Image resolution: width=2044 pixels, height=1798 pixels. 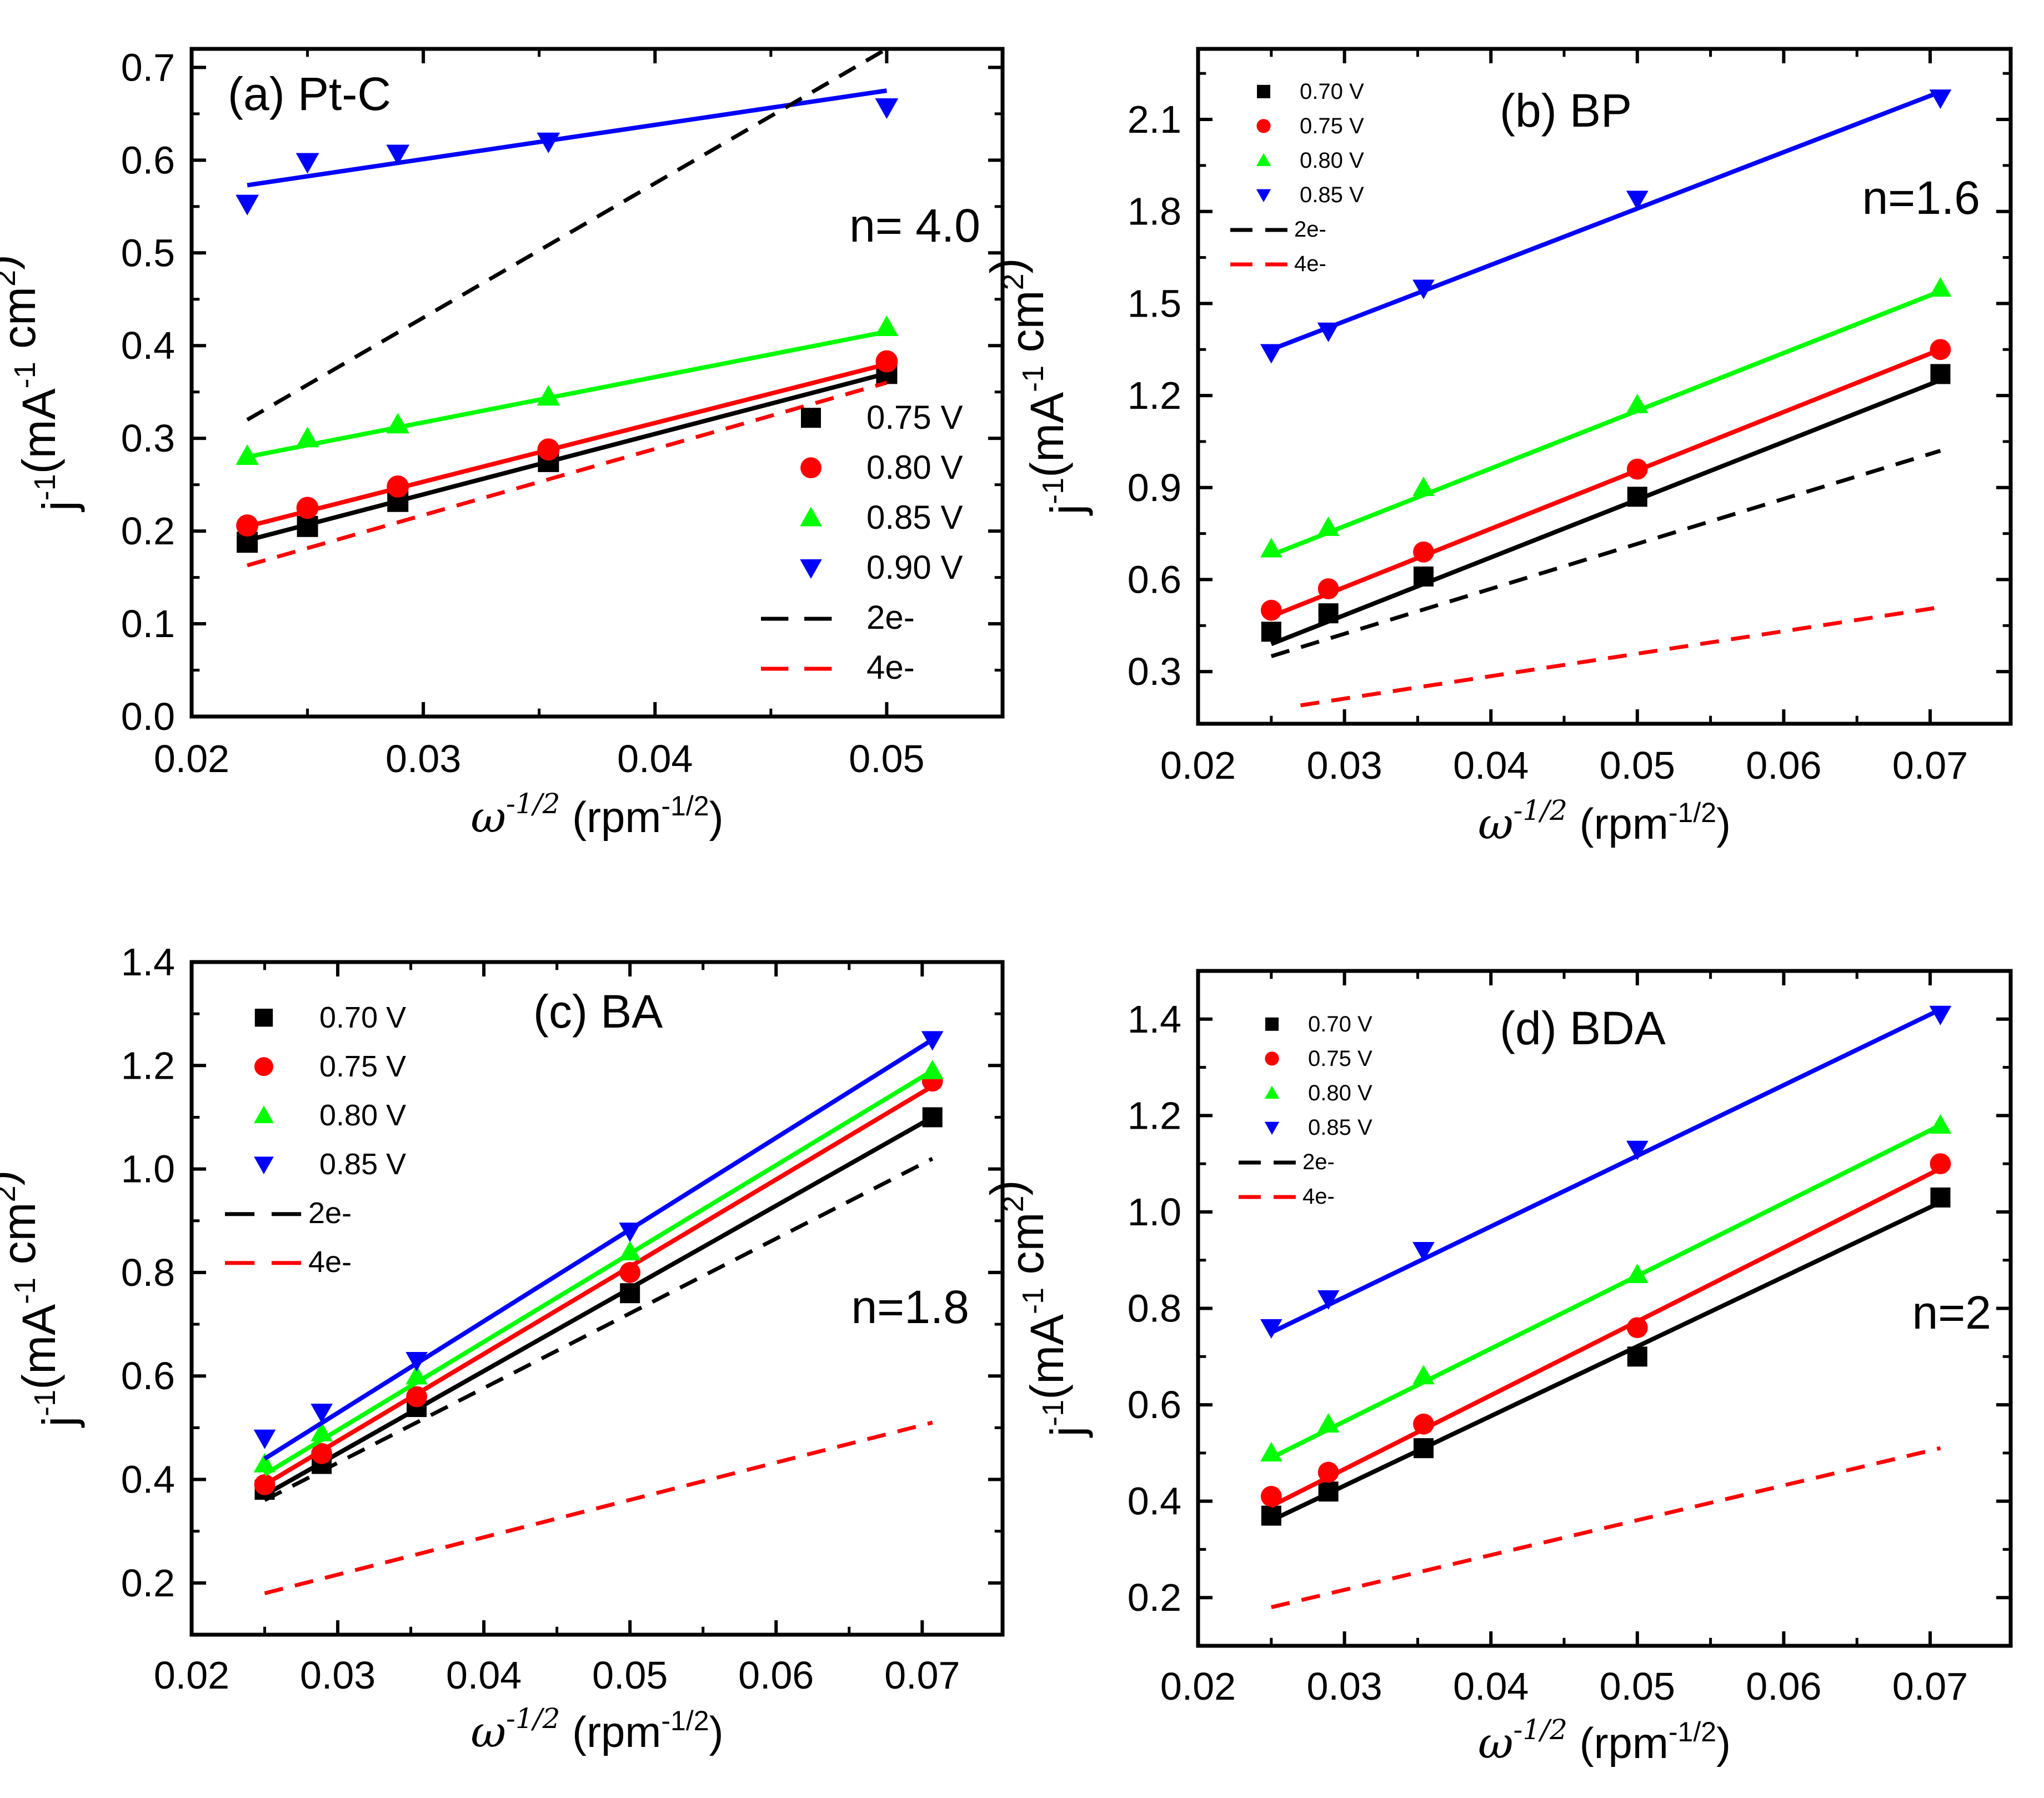 I want to click on x-axis-unit: (rpm, so click(x=1618, y=823).